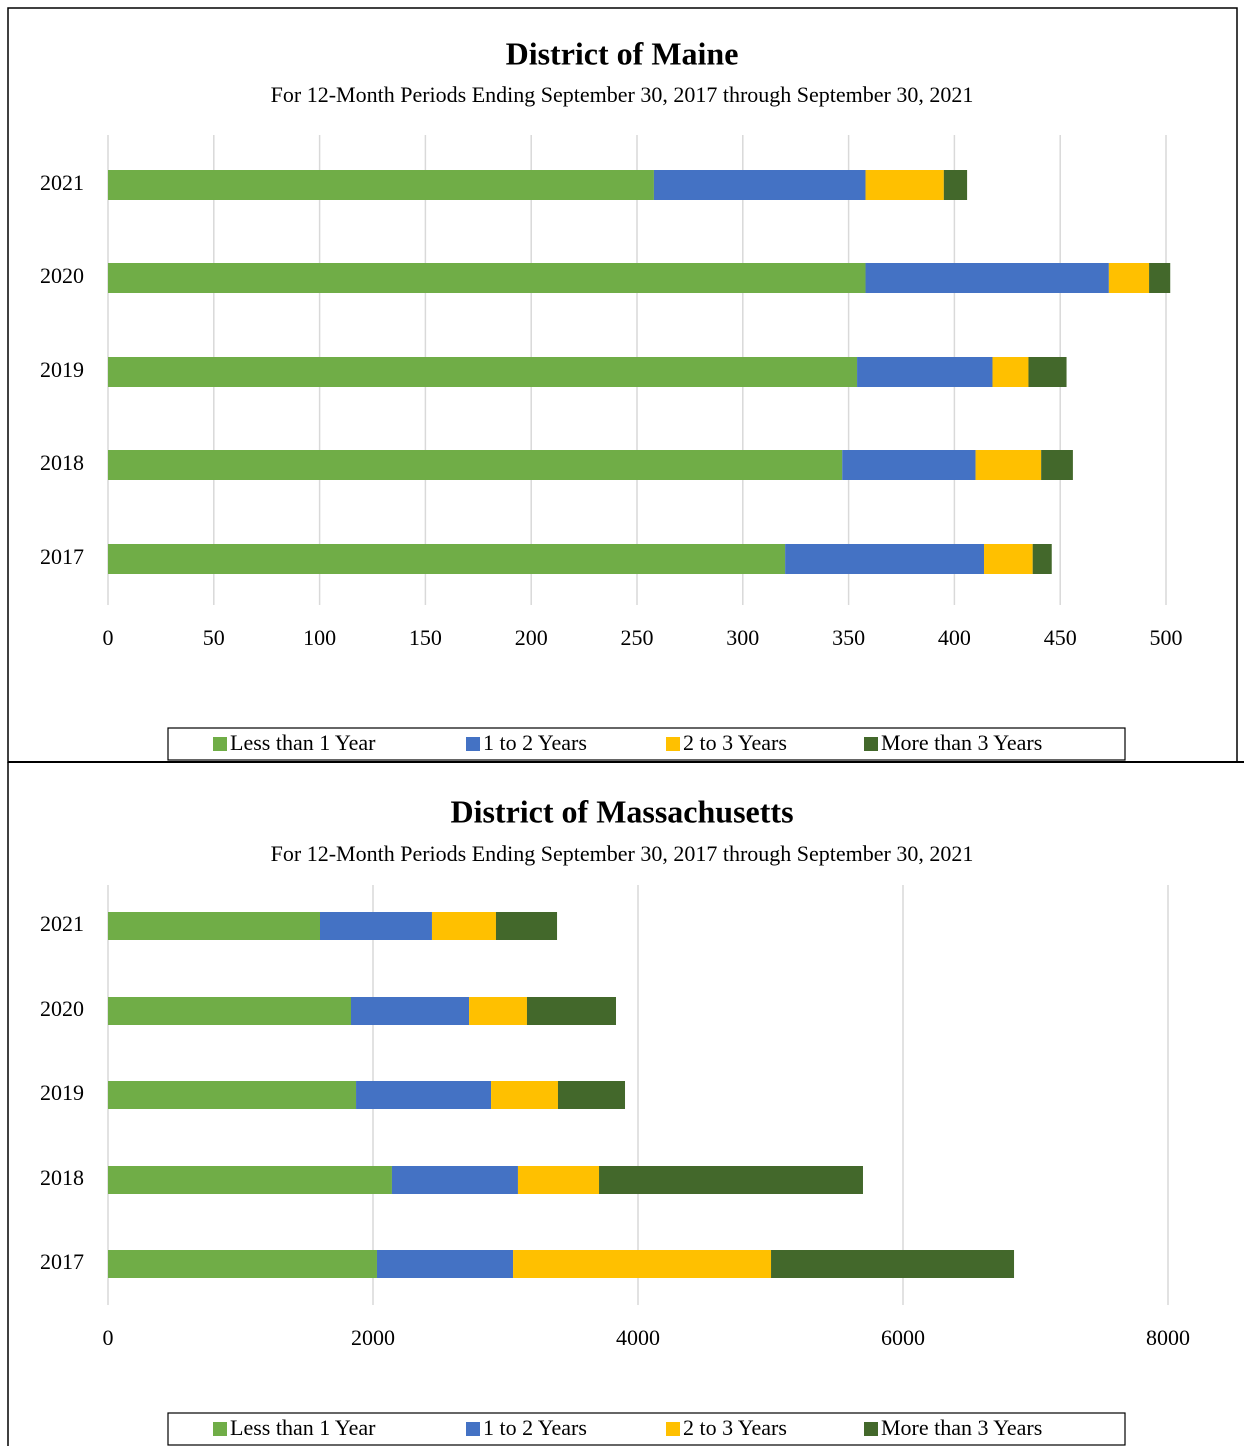 This screenshot has height=1446, width=1244. I want to click on chart-title: District of Massachusetts, so click(621, 811).